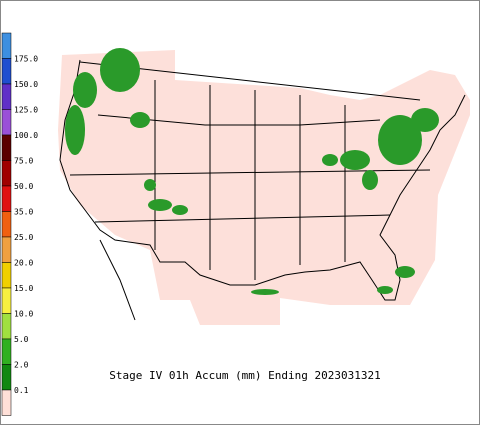 The height and width of the screenshot is (425, 480). I want to click on legend-label: 35.0, so click(23, 212).